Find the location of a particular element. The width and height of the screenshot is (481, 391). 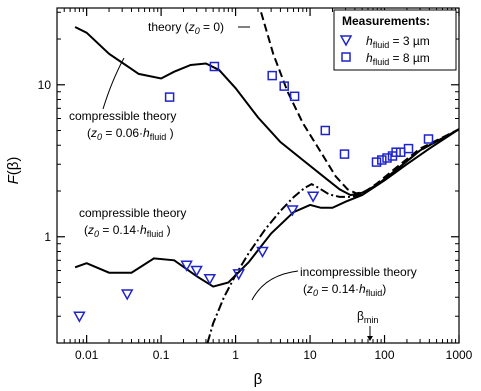

legend-box is located at coordinates (395, 40).